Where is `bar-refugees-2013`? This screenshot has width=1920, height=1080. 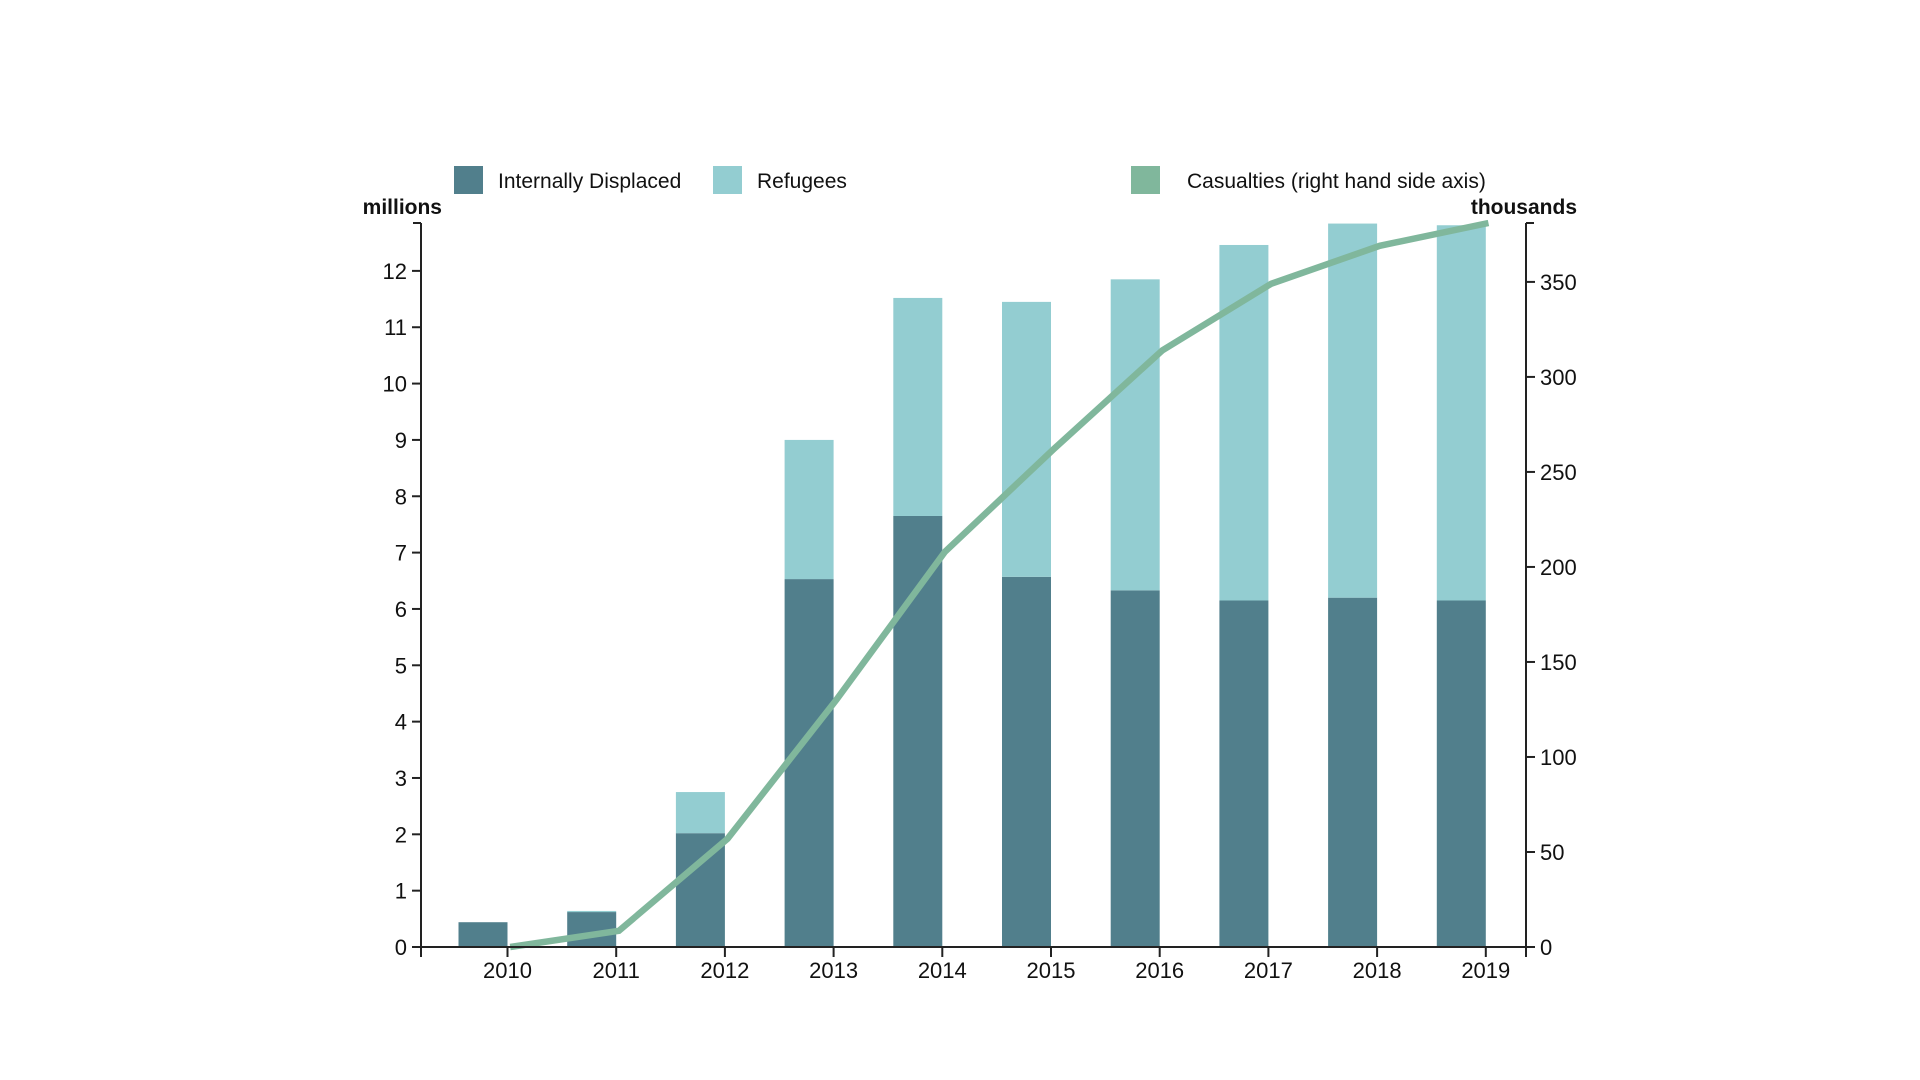 bar-refugees-2013 is located at coordinates (809, 509).